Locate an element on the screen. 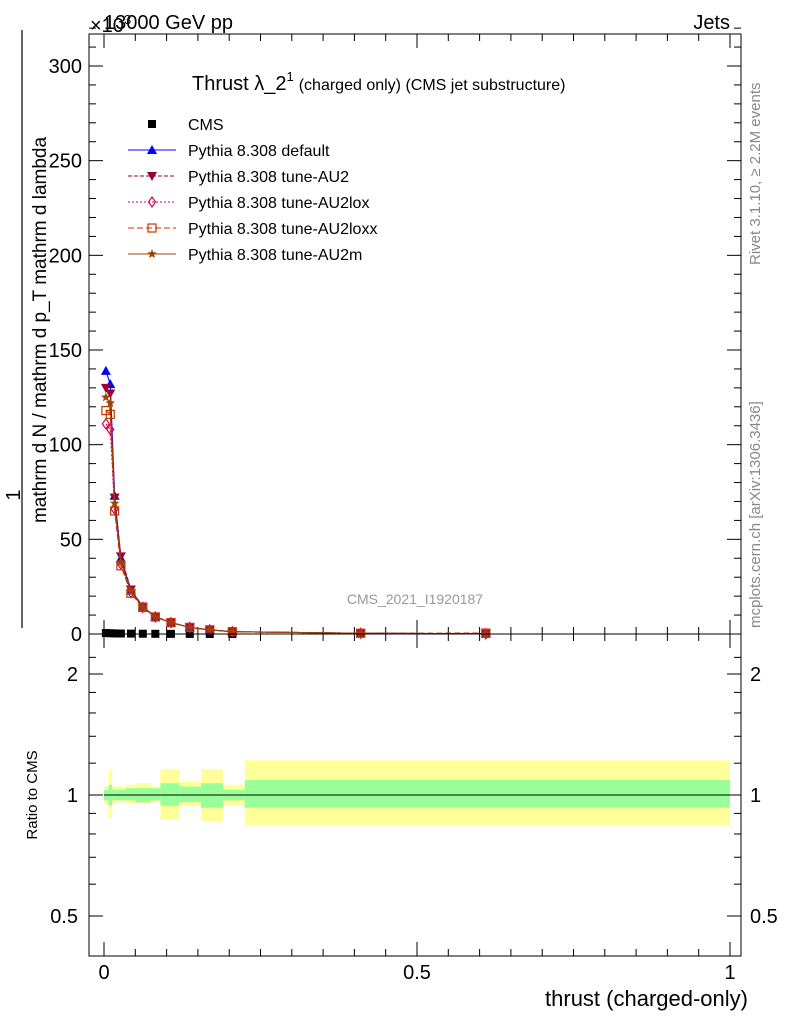  jets-label: Jets is located at coordinates (711, 23).